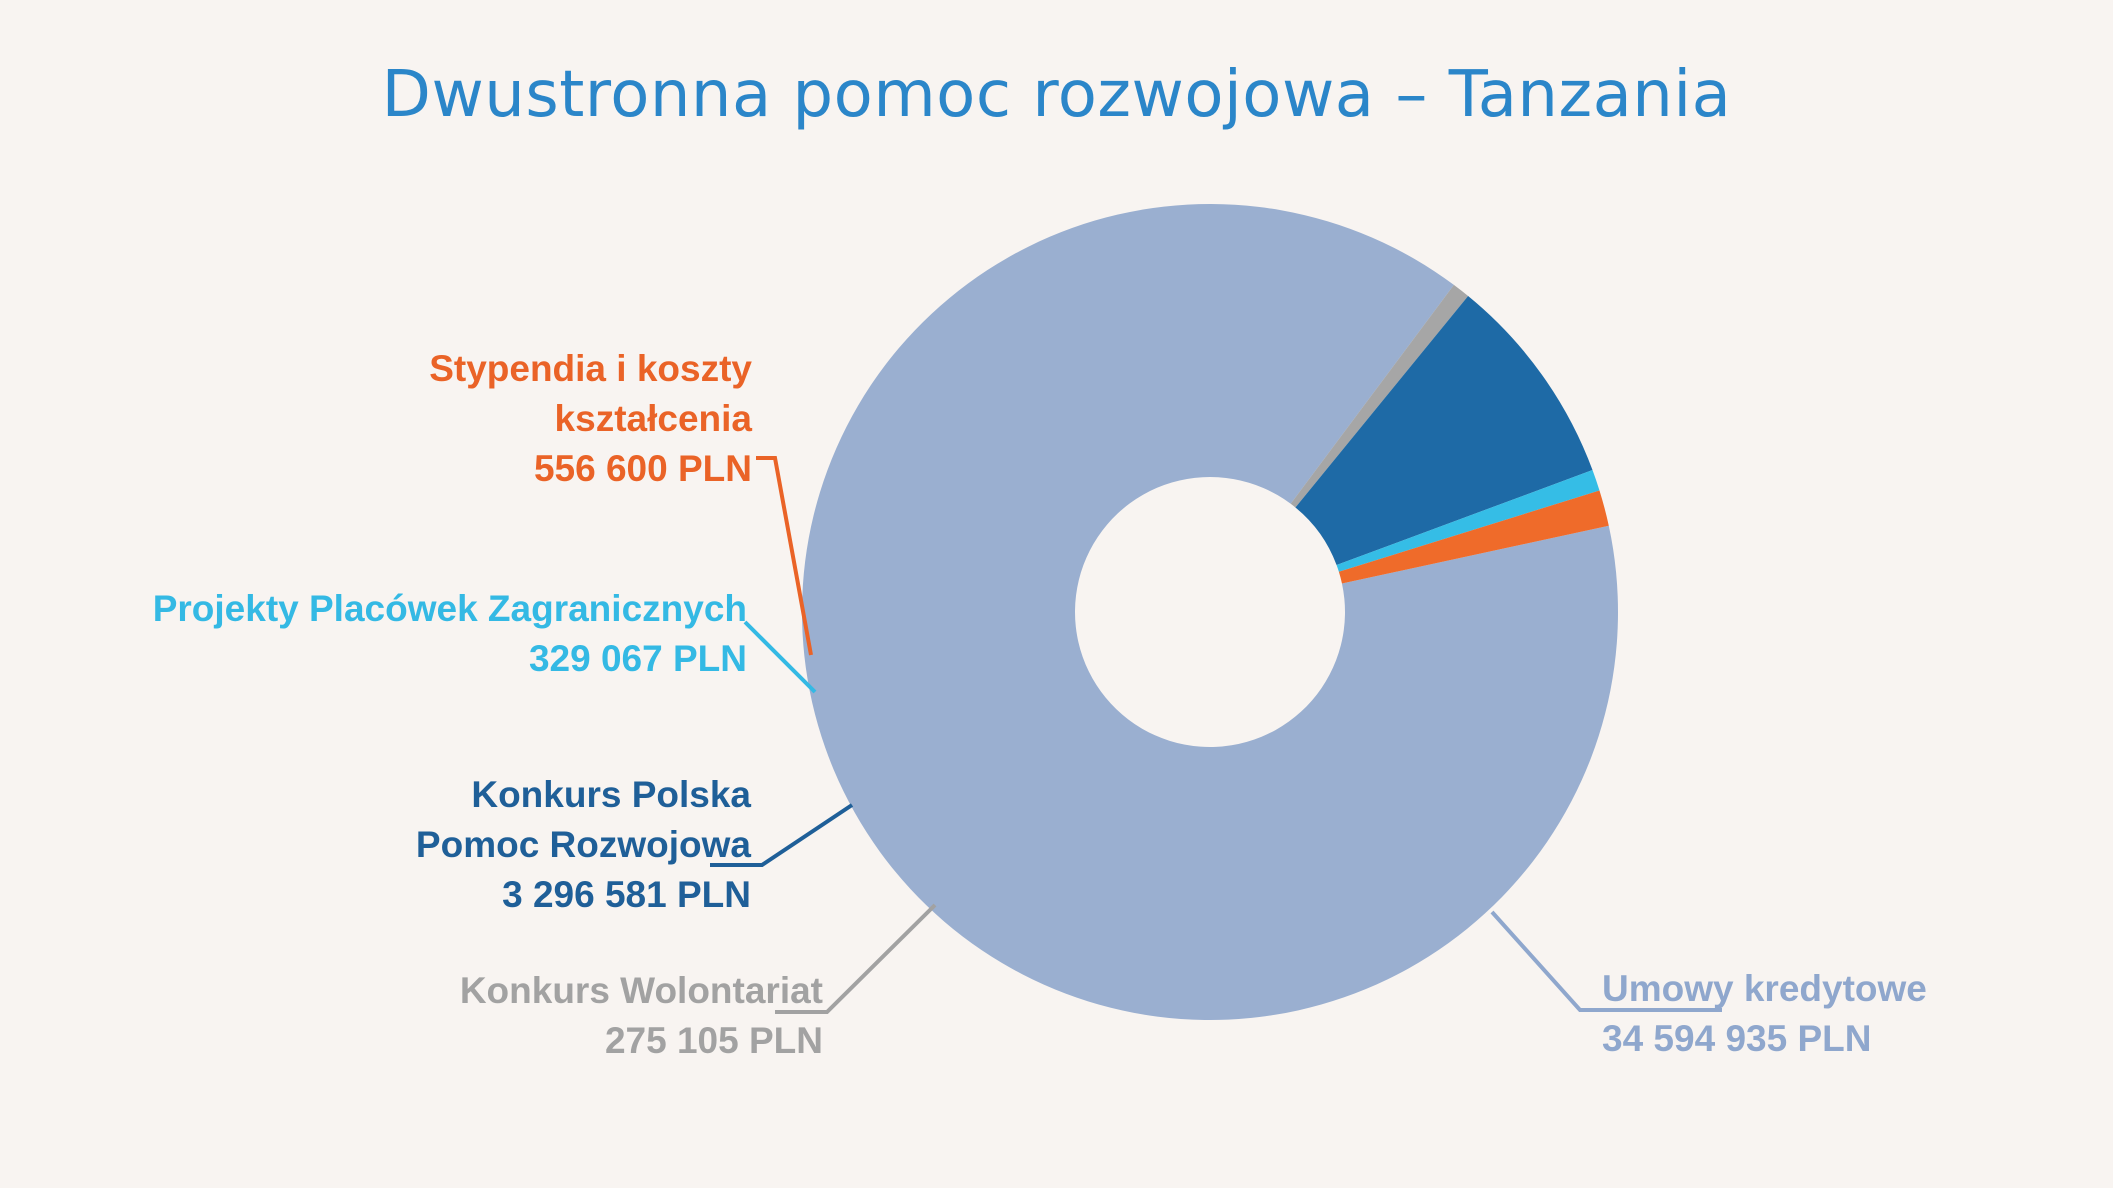 This screenshot has height=1188, width=2113. Describe the element at coordinates (1379, 396) in the screenshot. I see `slice-wolont` at that location.